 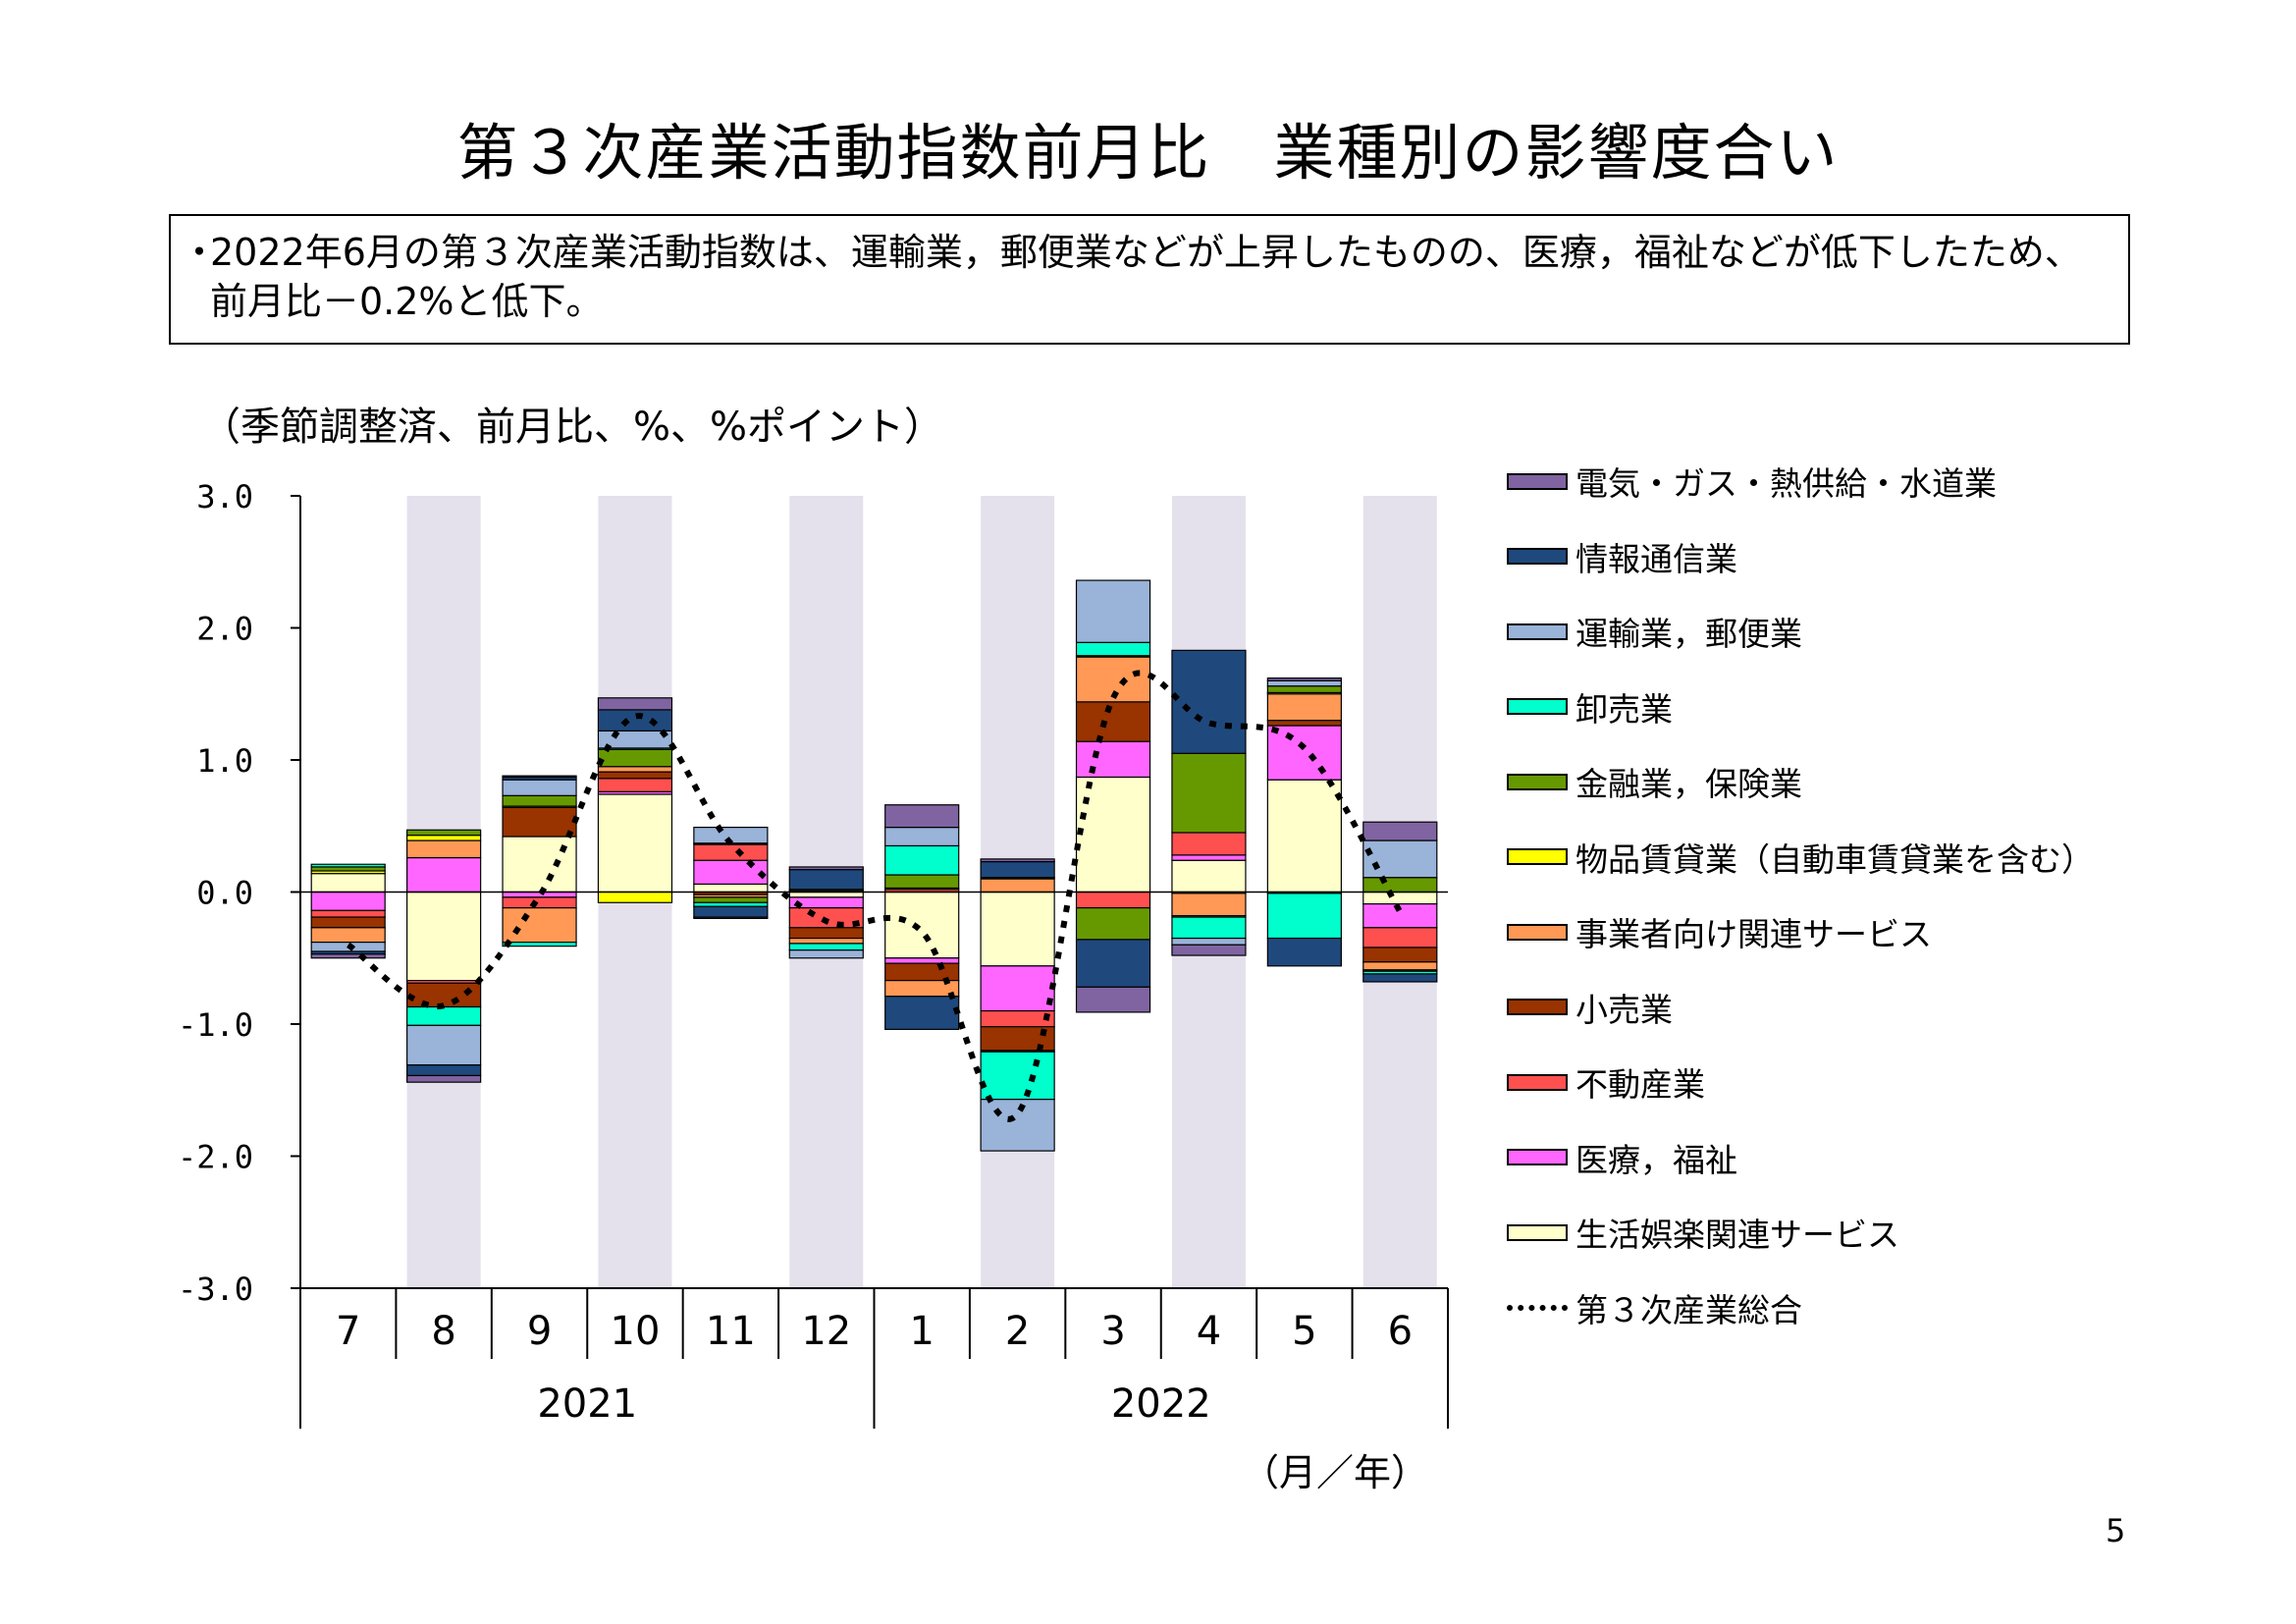 I want to click on legend-label: 事業者向け関連サービス, so click(x=1753, y=934).